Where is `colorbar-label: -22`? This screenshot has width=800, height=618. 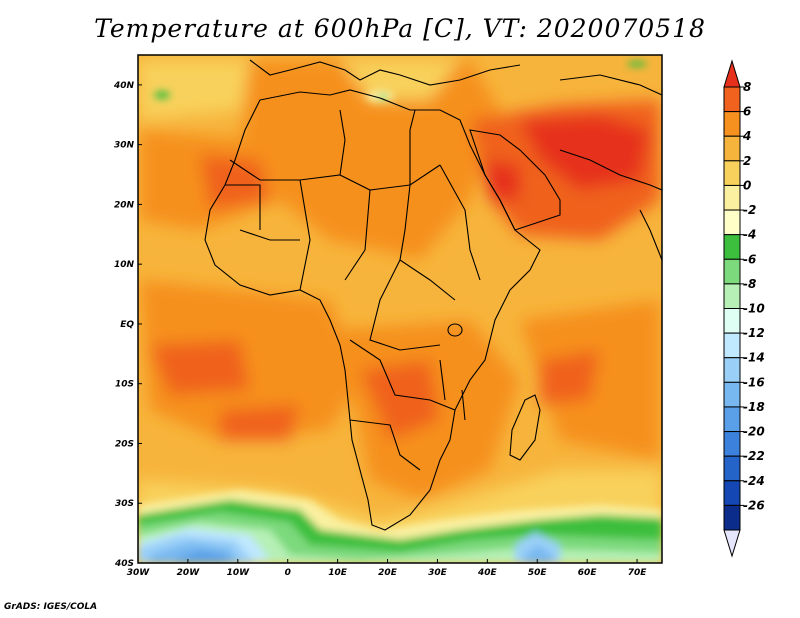 colorbar-label: -22 is located at coordinates (754, 456).